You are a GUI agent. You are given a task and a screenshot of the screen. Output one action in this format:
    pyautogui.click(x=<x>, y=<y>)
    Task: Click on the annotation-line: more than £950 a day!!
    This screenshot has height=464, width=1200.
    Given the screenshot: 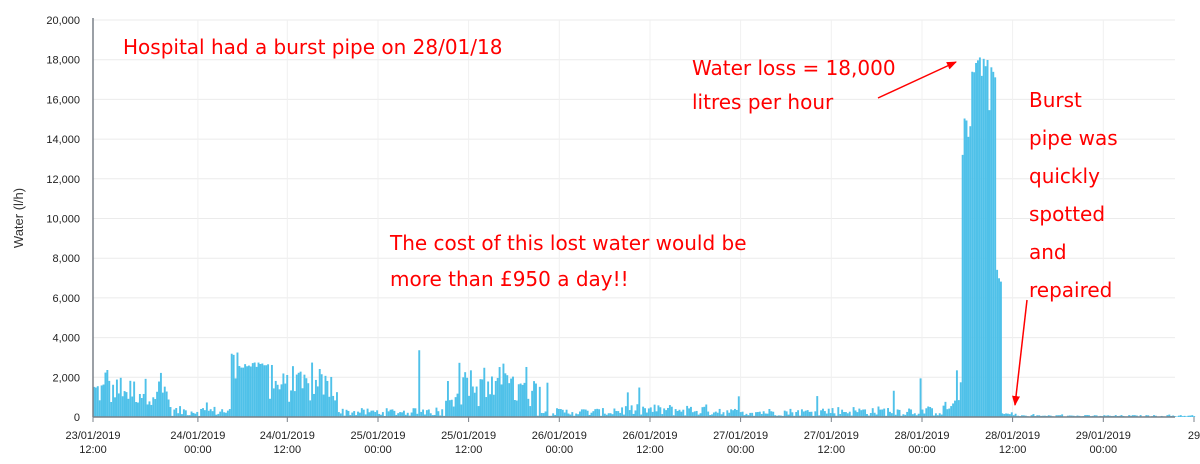 What is the action you would take?
    pyautogui.click(x=509, y=279)
    